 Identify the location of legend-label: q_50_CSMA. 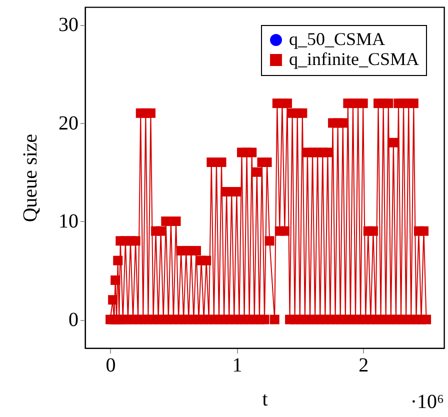
(337, 39).